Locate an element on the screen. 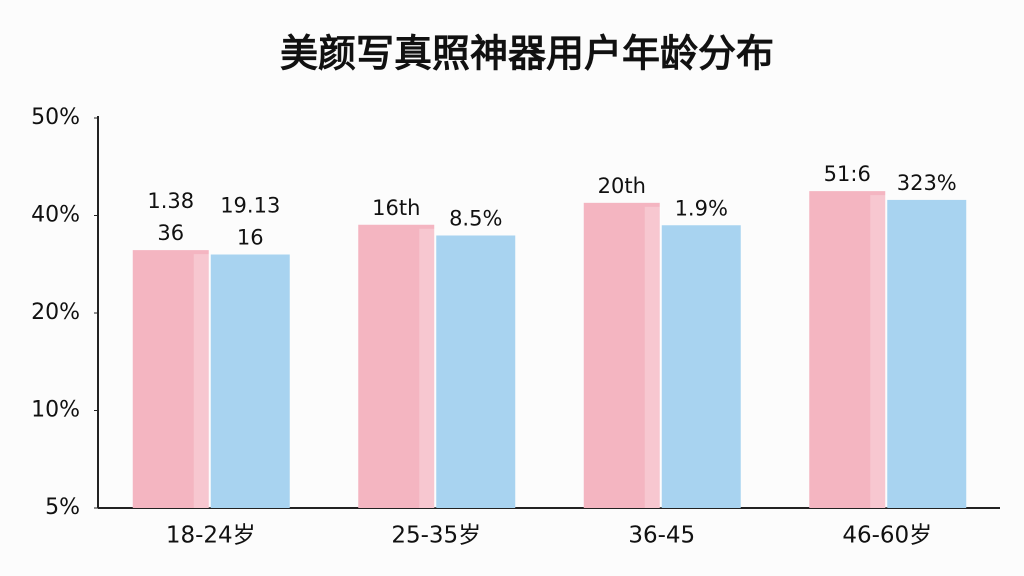 This screenshot has width=1024, height=576. y-tick-label: 10% is located at coordinates (55, 410).